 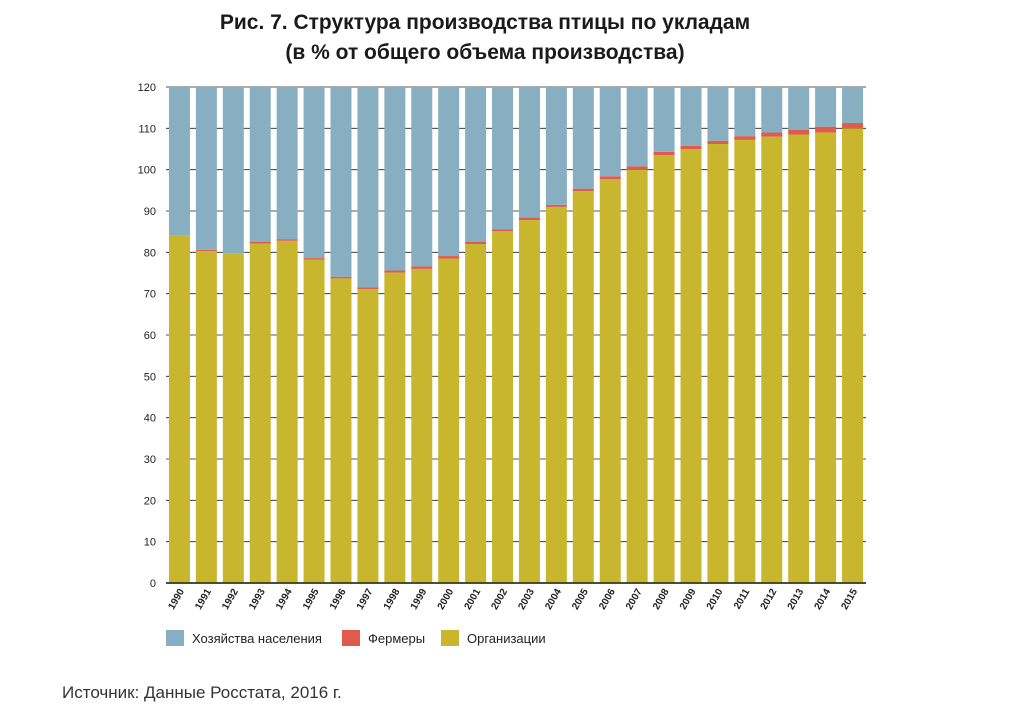 What do you see at coordinates (150, 295) in the screenshot?
I see `y-tick-label: 70` at bounding box center [150, 295].